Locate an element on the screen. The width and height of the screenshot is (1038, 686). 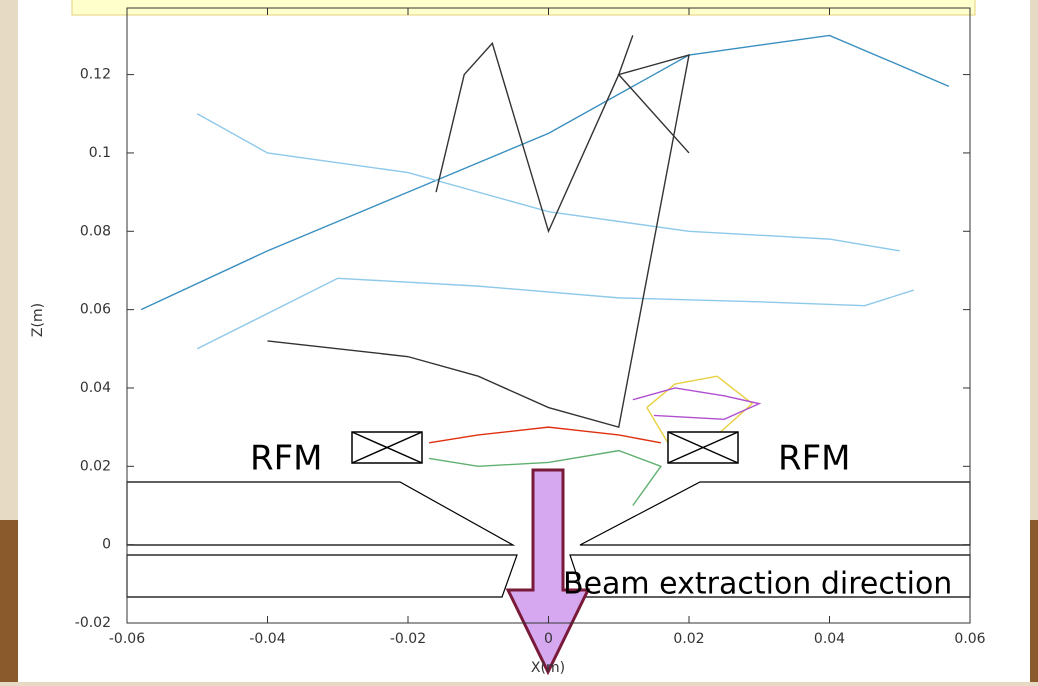
y-tick-label: 0.08 is located at coordinates (95, 231).